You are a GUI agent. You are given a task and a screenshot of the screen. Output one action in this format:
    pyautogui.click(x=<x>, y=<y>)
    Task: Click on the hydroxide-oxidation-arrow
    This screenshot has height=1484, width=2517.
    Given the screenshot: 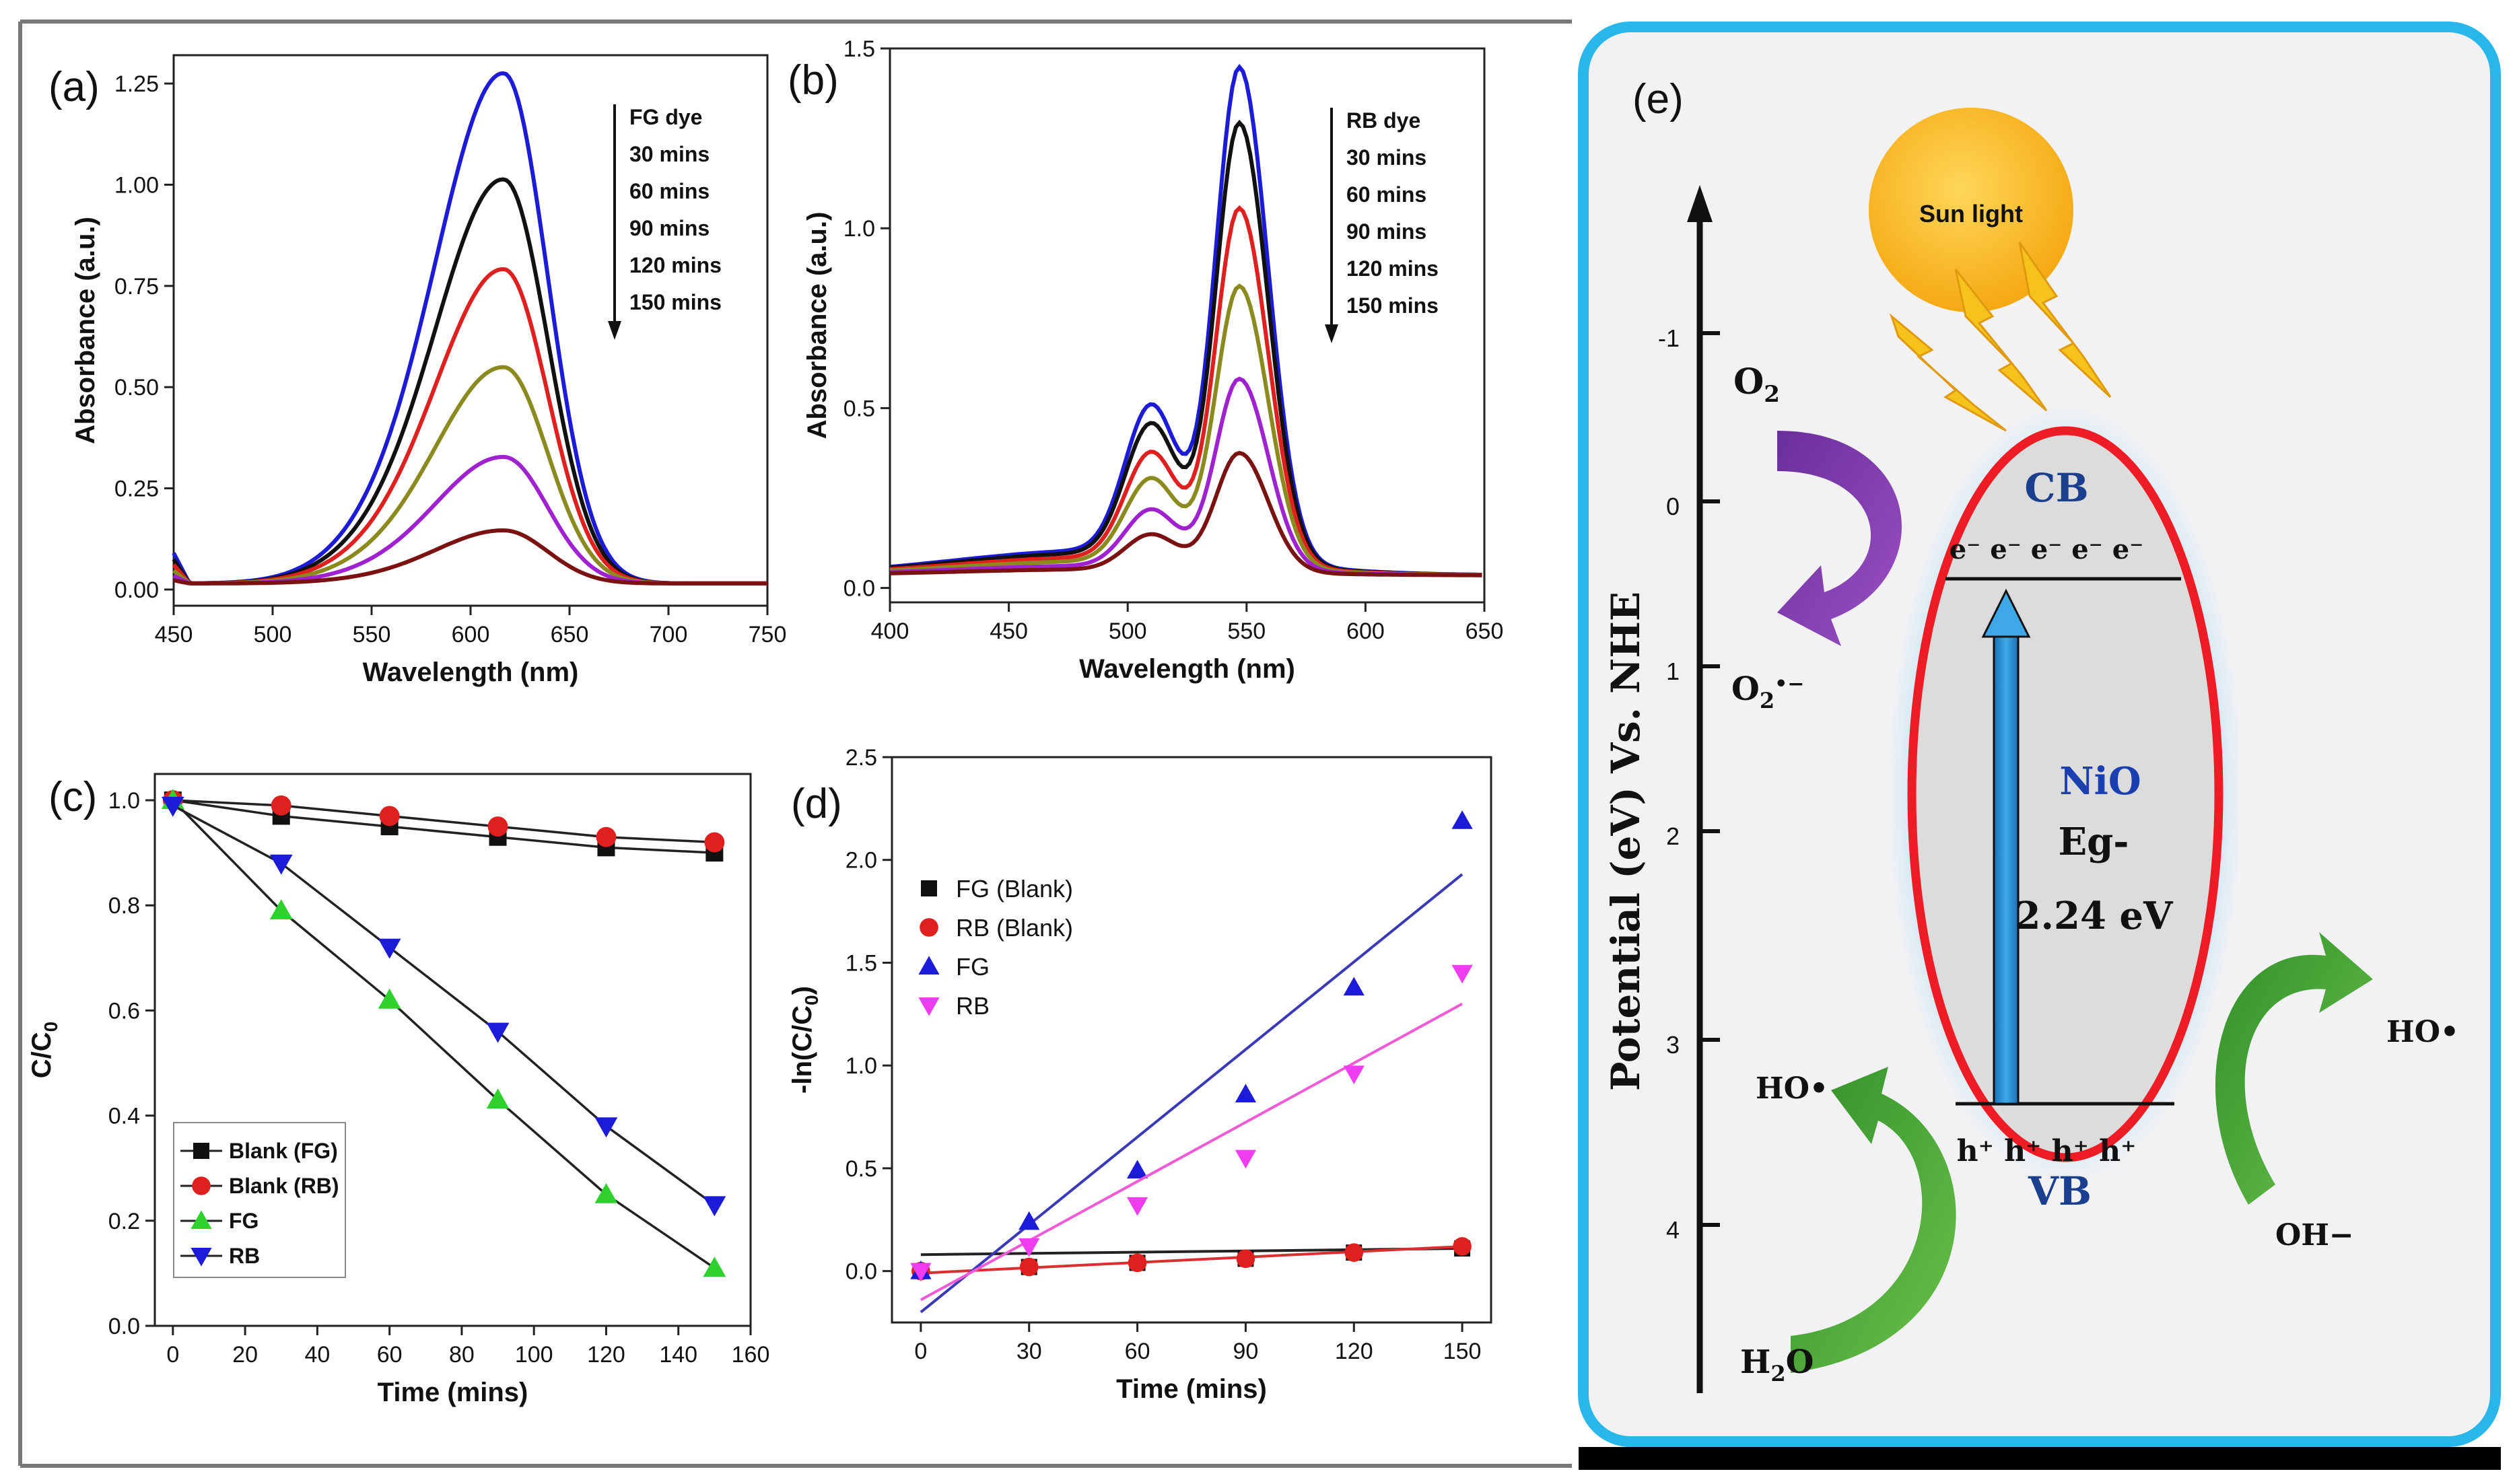 What is the action you would take?
    pyautogui.click(x=2294, y=1068)
    